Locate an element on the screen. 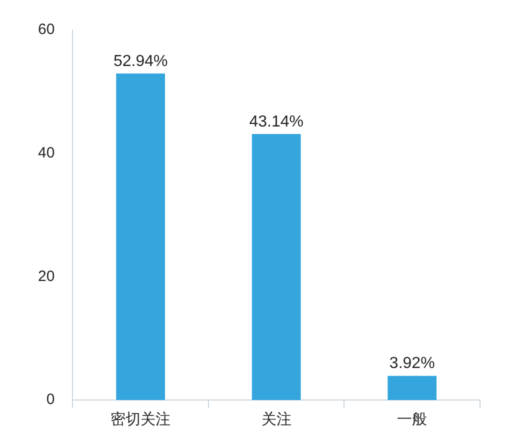 This screenshot has height=442, width=510. x-tick-label: 关注 is located at coordinates (276, 419).